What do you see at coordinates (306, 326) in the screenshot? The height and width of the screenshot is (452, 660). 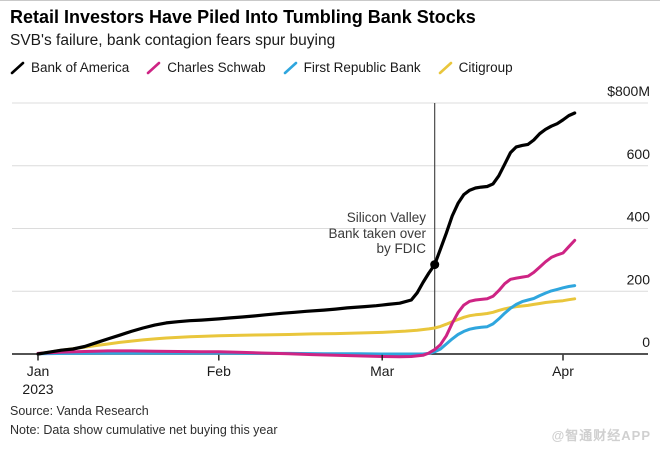 I see `series-line-citigroup` at bounding box center [306, 326].